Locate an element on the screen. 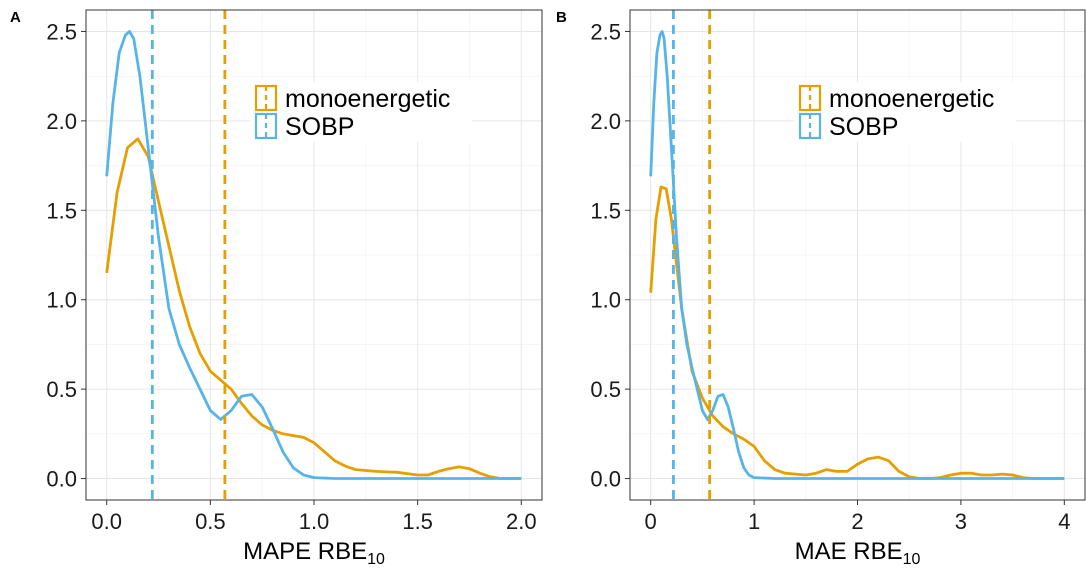 This screenshot has height=569, width=1086. panel-b-xtick-label: 4 is located at coordinates (1064, 521).